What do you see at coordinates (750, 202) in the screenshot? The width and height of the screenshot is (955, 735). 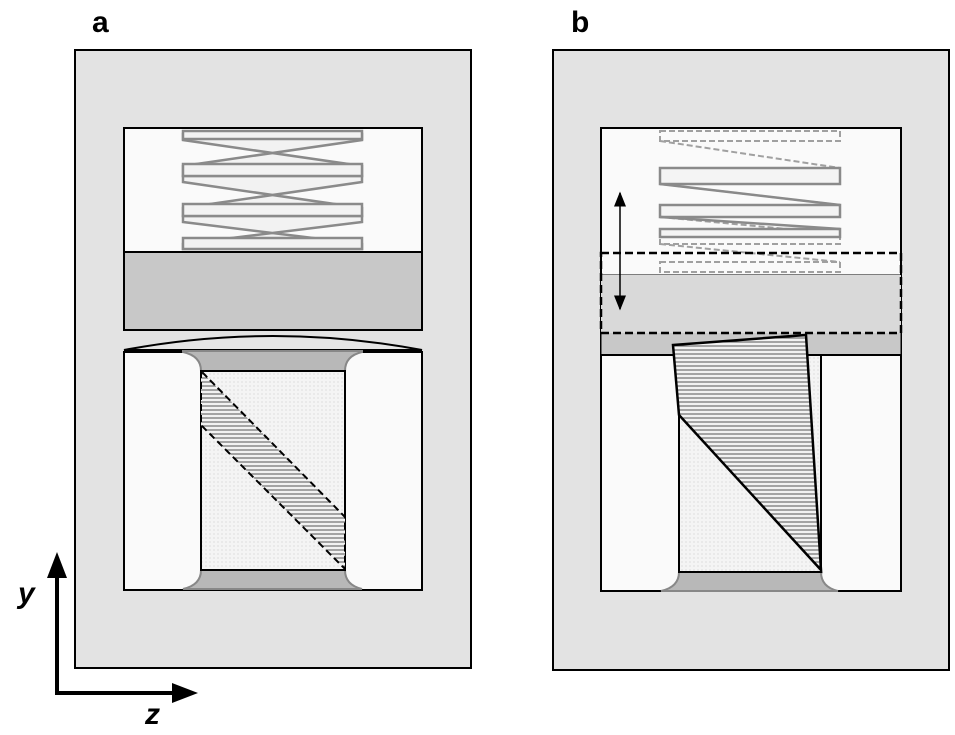 I see `panel-b-spring` at bounding box center [750, 202].